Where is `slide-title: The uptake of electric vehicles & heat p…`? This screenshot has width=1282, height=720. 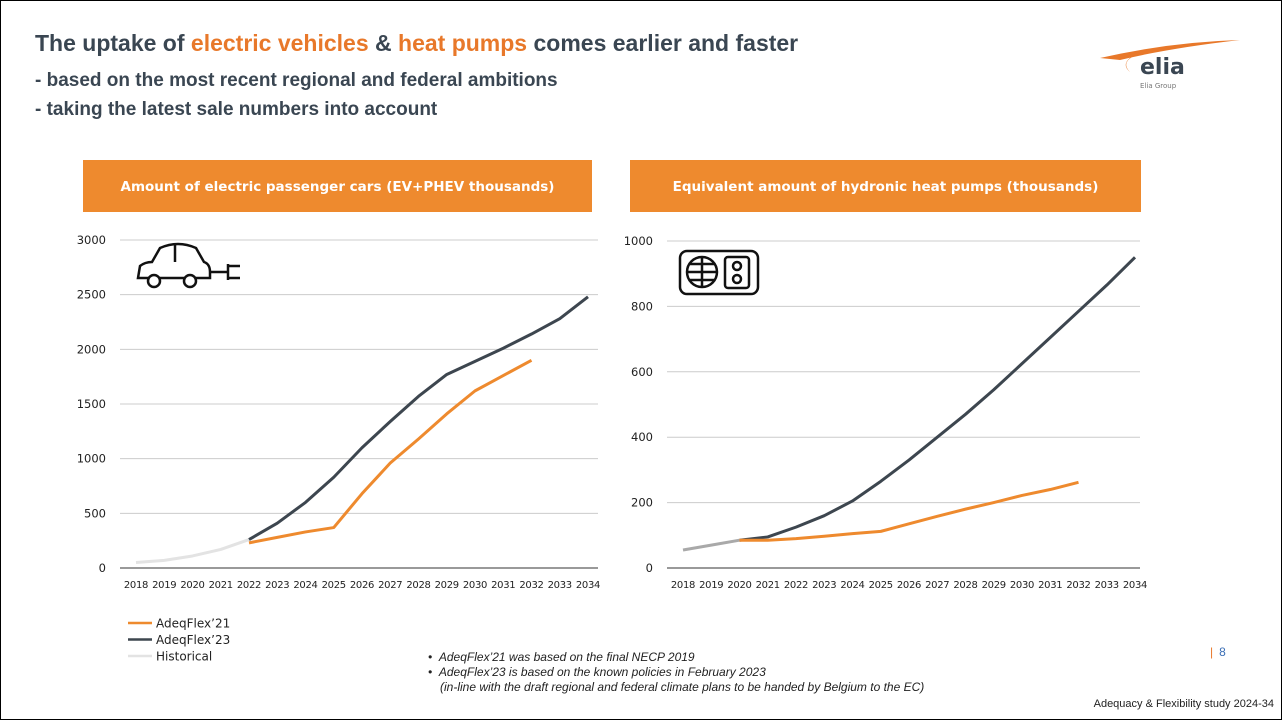
slide-title: The uptake of electric vehicles & heat p… is located at coordinates (416, 43).